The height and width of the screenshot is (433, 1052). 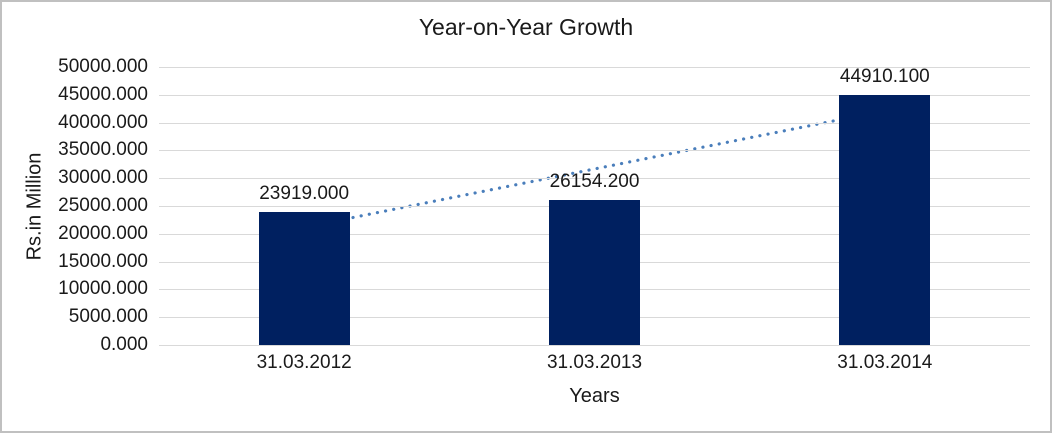 I want to click on y-axis-tick-label: 40000.000, so click(x=103, y=122).